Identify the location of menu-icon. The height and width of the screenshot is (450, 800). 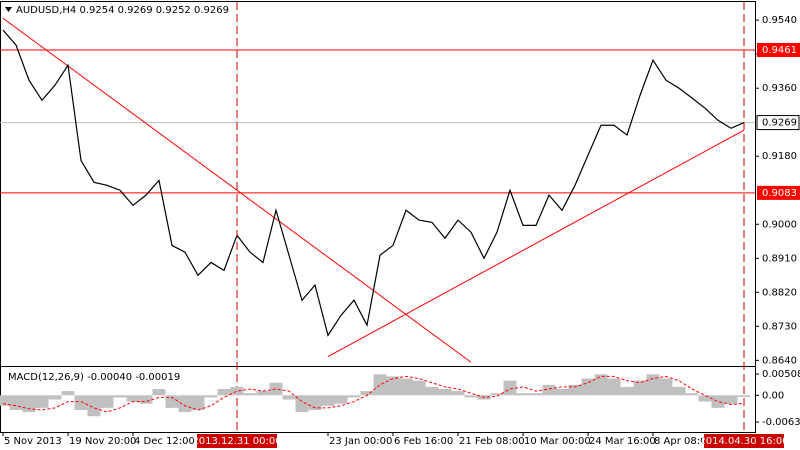
(8, 9).